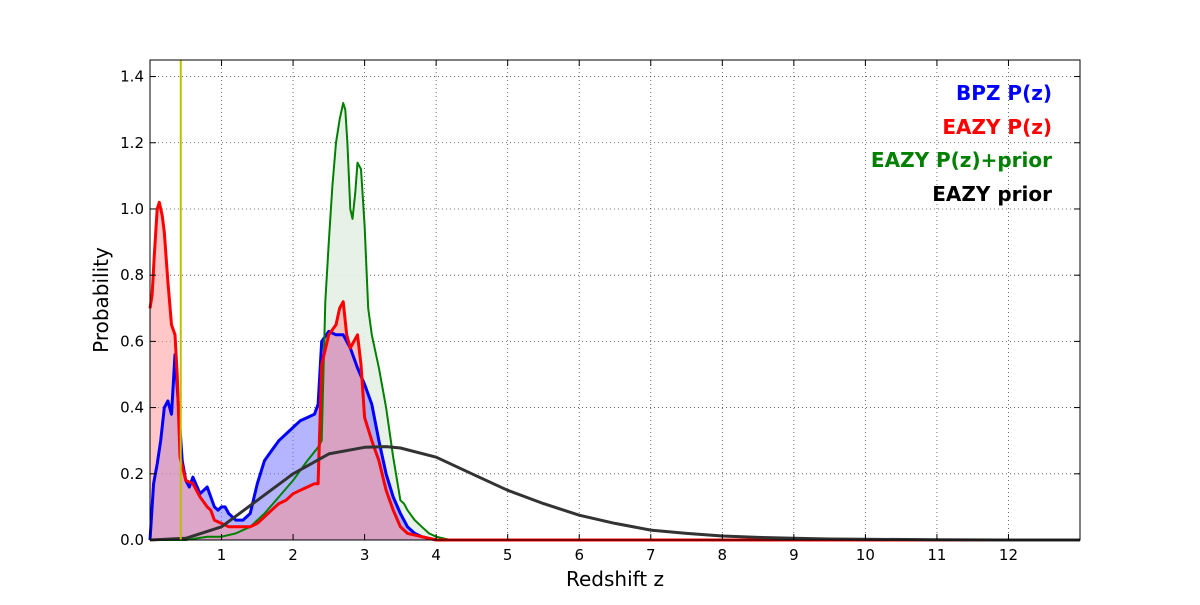 This screenshot has width=1200, height=605. What do you see at coordinates (293, 555) in the screenshot?
I see `x-tick-label-1: 2` at bounding box center [293, 555].